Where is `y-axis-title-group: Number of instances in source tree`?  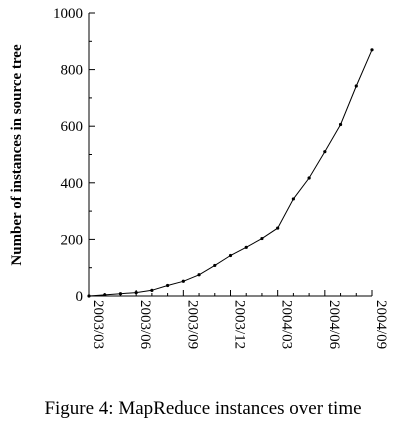
y-axis-title-group: Number of instances in source tree is located at coordinates (17, 155).